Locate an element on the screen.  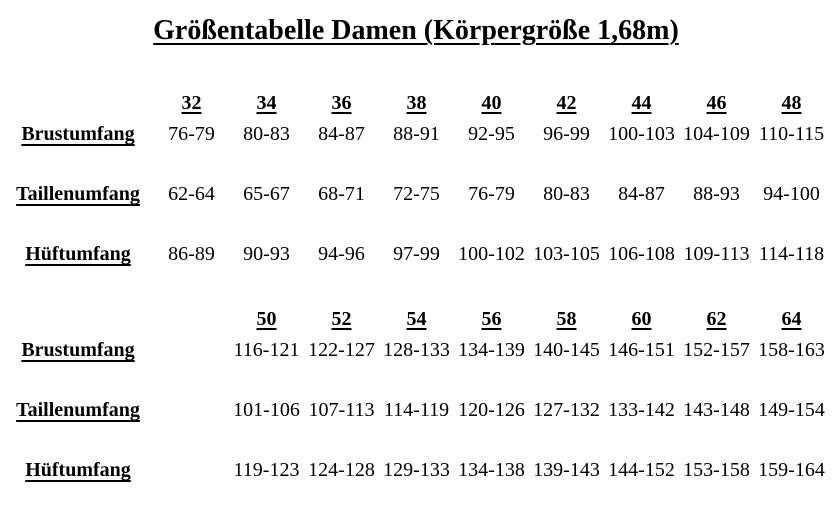
size-header: 32 is located at coordinates (191, 103).